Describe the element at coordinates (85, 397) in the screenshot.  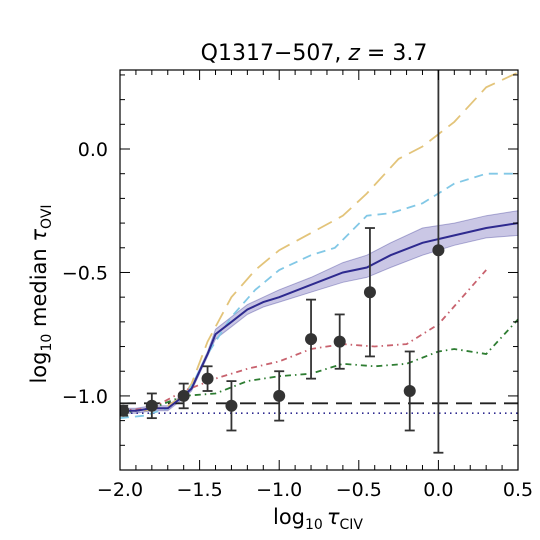
I see `y-tick-label: −1.0` at that location.